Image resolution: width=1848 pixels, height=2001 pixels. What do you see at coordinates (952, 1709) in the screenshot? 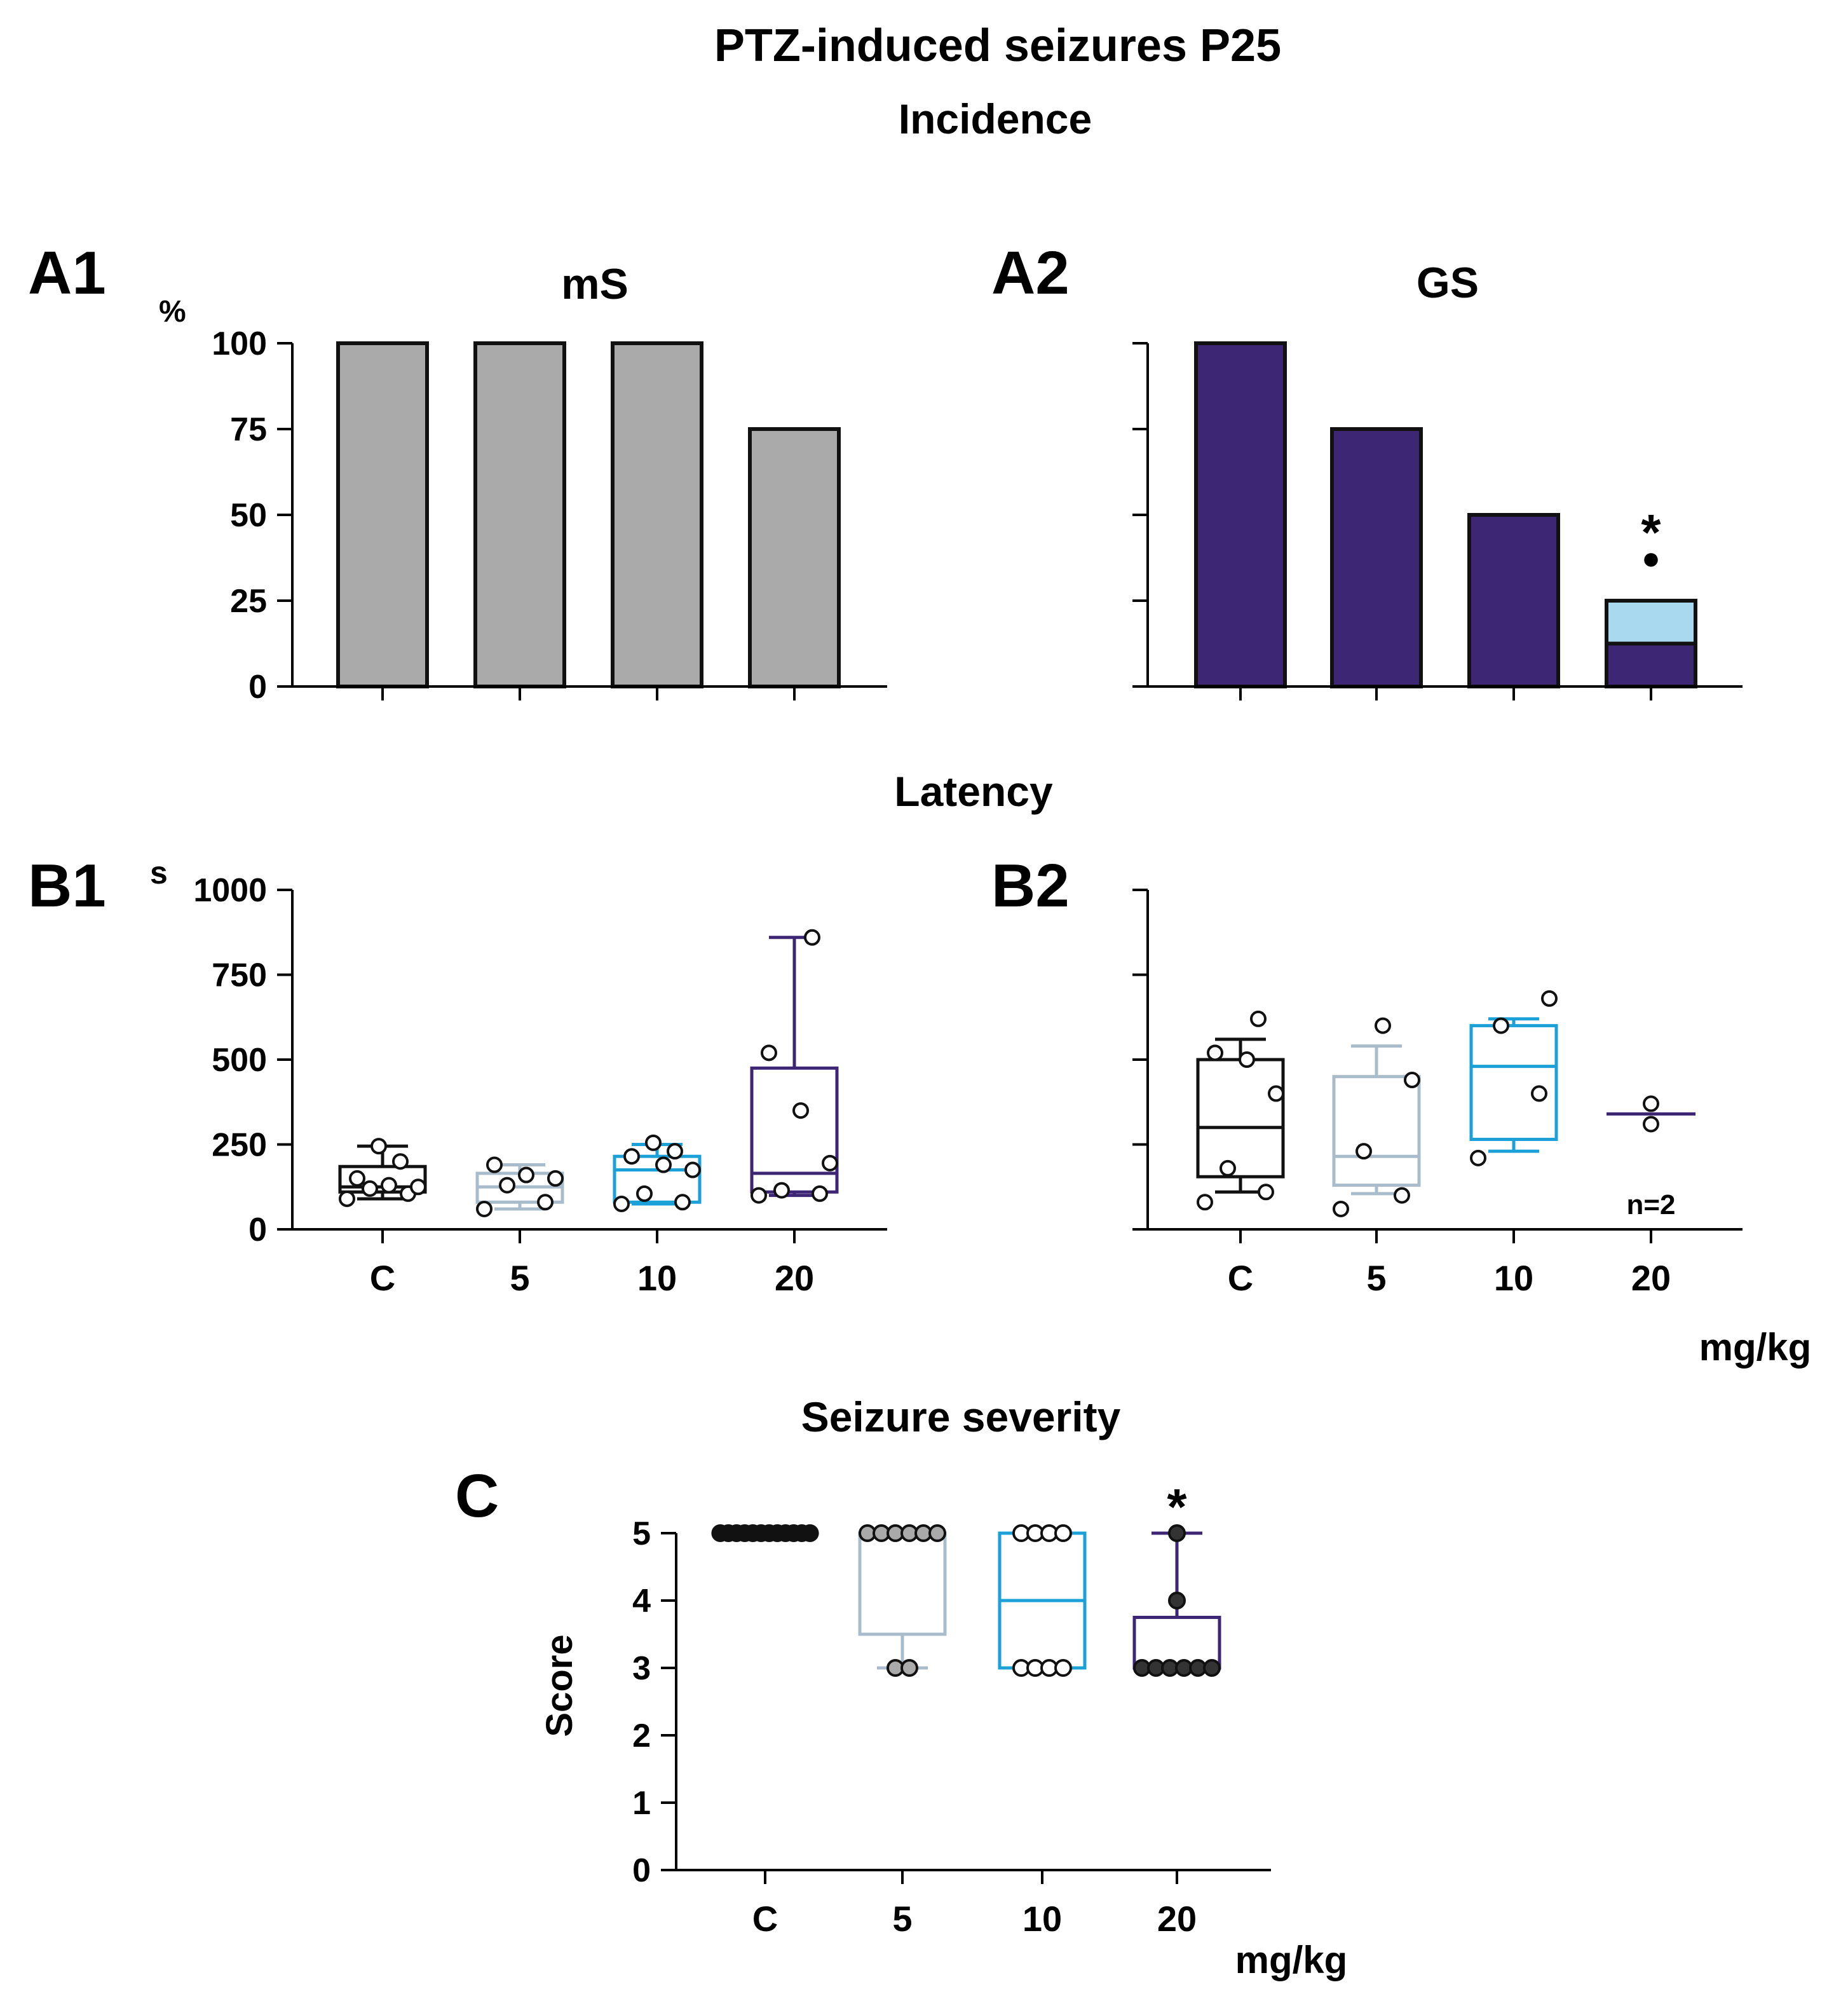
I see `panel-c-seizure-severity: 0 1 2 3 4 5 C 5 10 20 *` at bounding box center [952, 1709].